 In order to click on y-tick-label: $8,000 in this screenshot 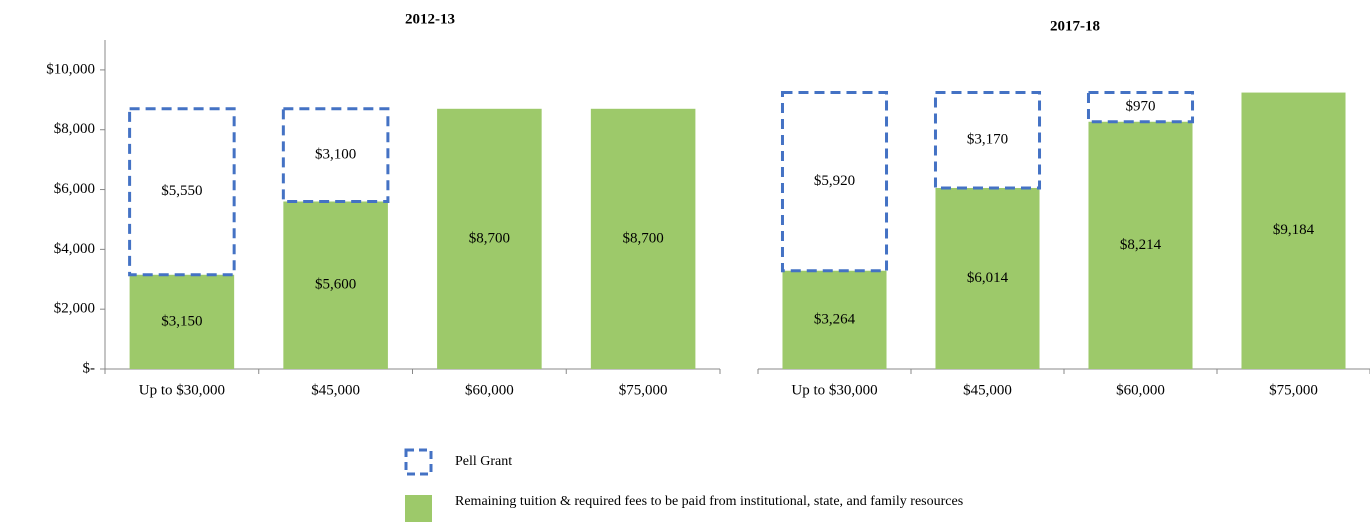, I will do `click(74, 129)`.